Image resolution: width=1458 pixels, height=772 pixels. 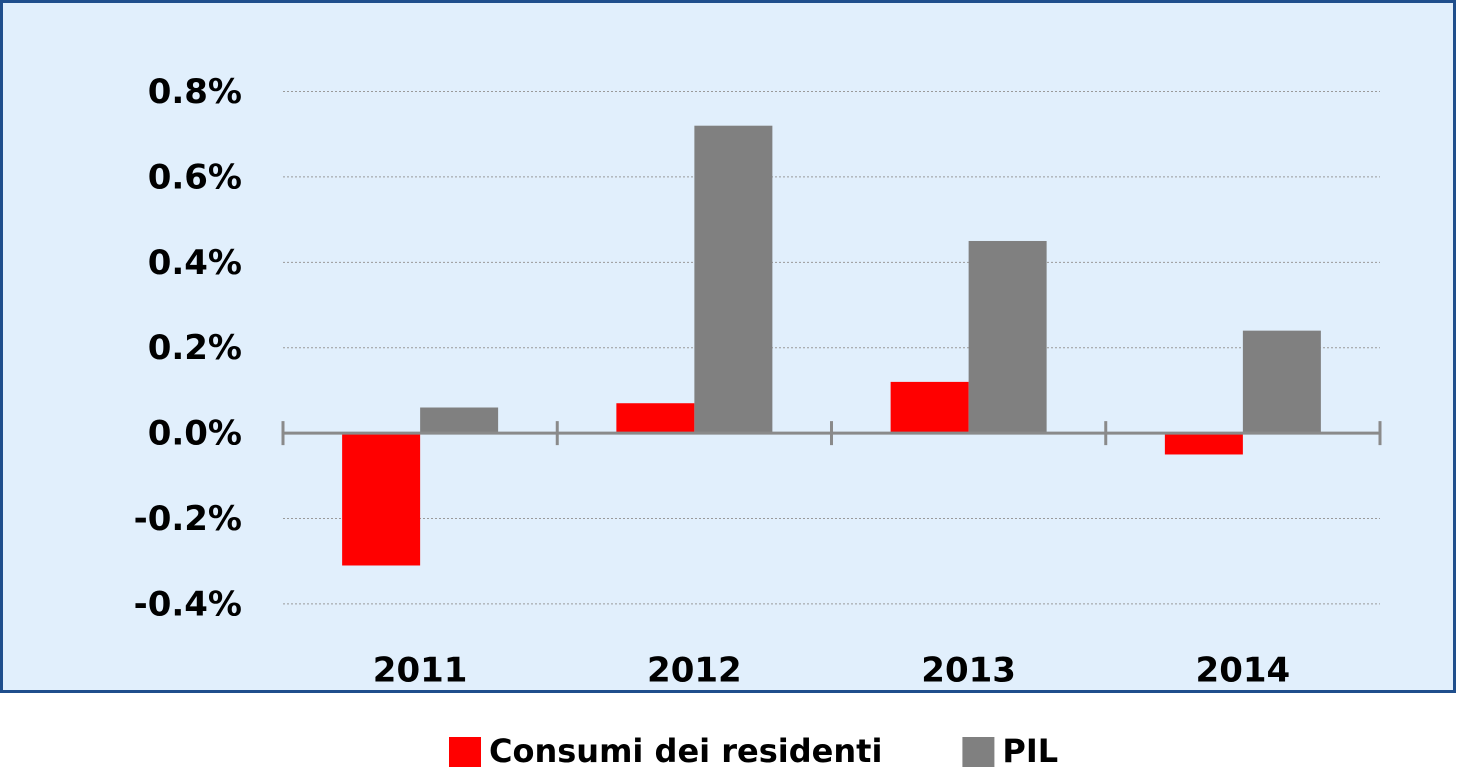 I want to click on legend-label: Consumi dei residenti, so click(x=685, y=751).